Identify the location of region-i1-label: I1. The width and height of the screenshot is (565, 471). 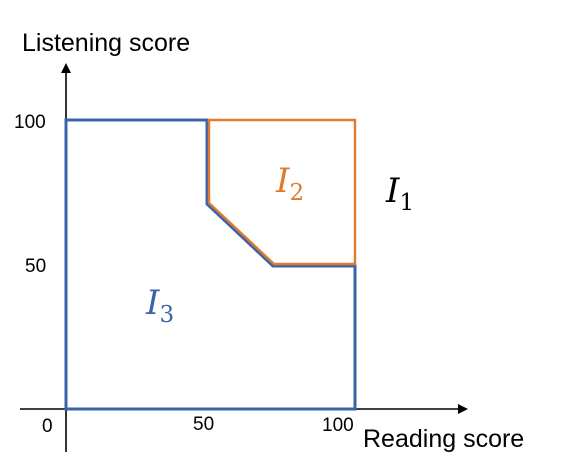
(399, 193).